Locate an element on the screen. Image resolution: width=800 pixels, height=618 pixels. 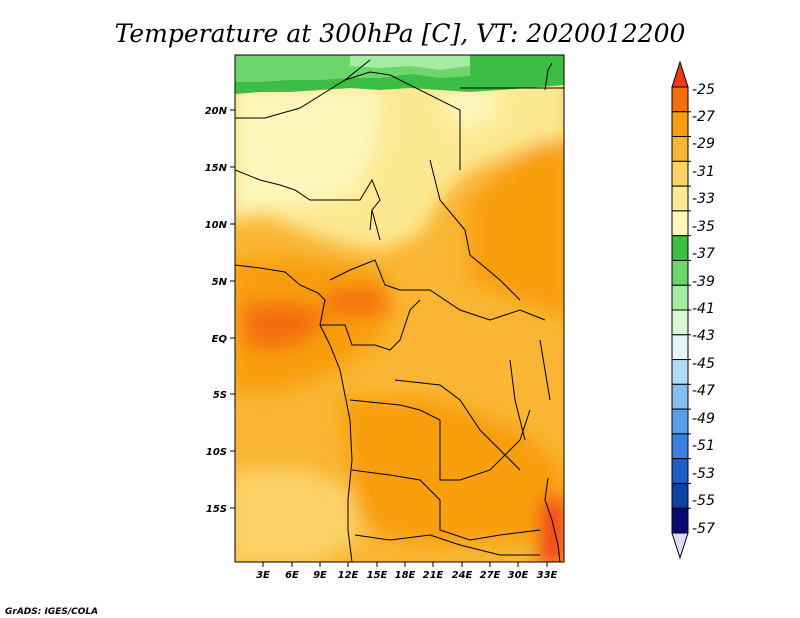
y-tick-label: 10S is located at coordinates (216, 452).